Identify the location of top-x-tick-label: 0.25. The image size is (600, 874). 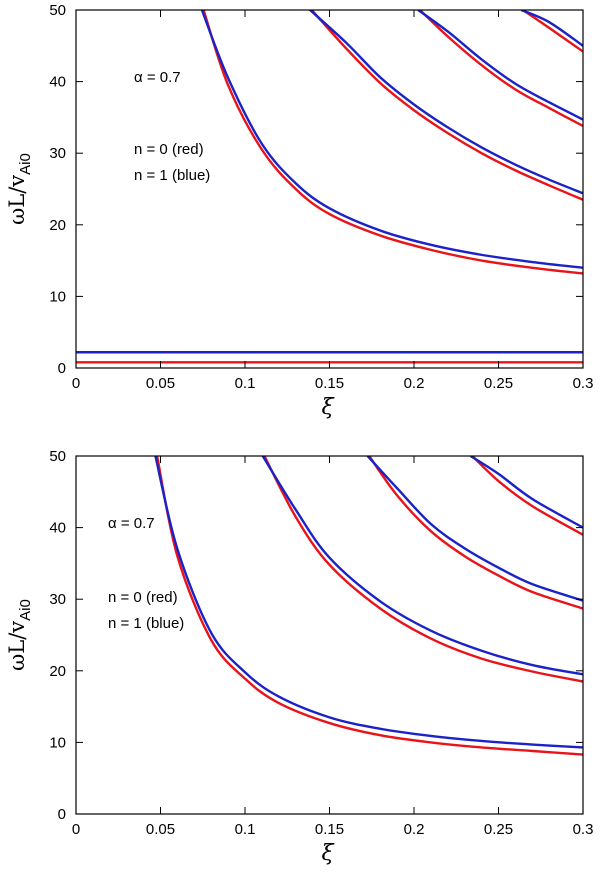
(498, 383).